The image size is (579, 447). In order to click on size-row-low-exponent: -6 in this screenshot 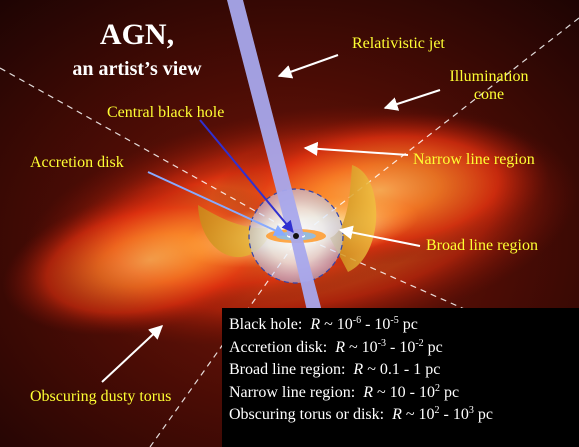, I will do `click(357, 320)`.